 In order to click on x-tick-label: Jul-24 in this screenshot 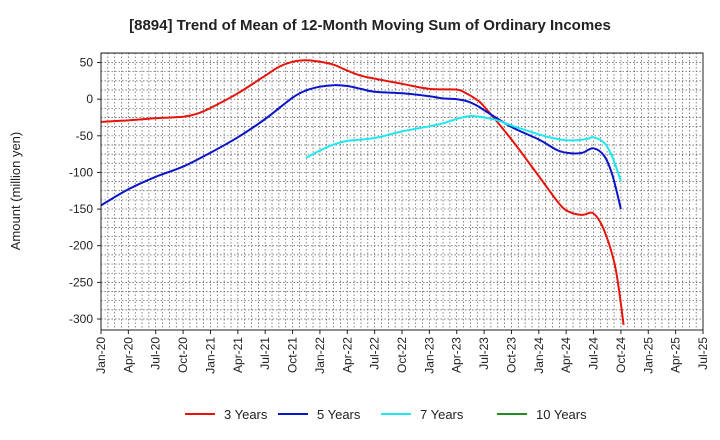, I will do `click(594, 353)`.